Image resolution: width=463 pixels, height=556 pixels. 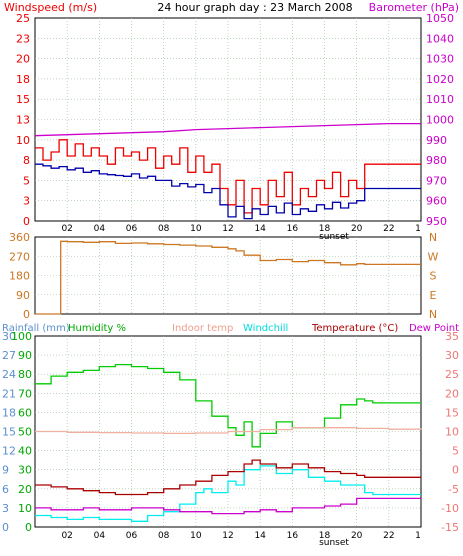 I want to click on barometer-tick-label: 1030, so click(x=440, y=59).